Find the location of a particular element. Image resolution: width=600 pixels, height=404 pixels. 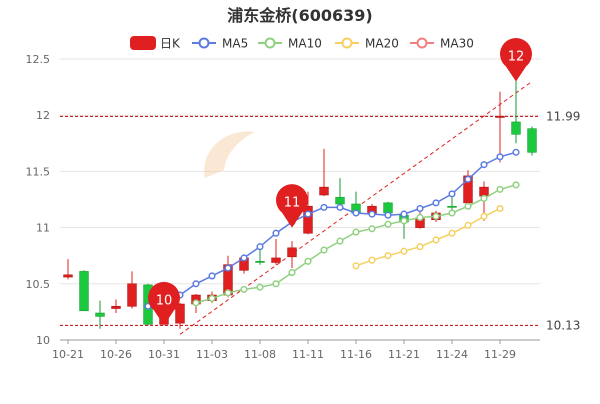

price-marker-label: 10 is located at coordinates (164, 300).